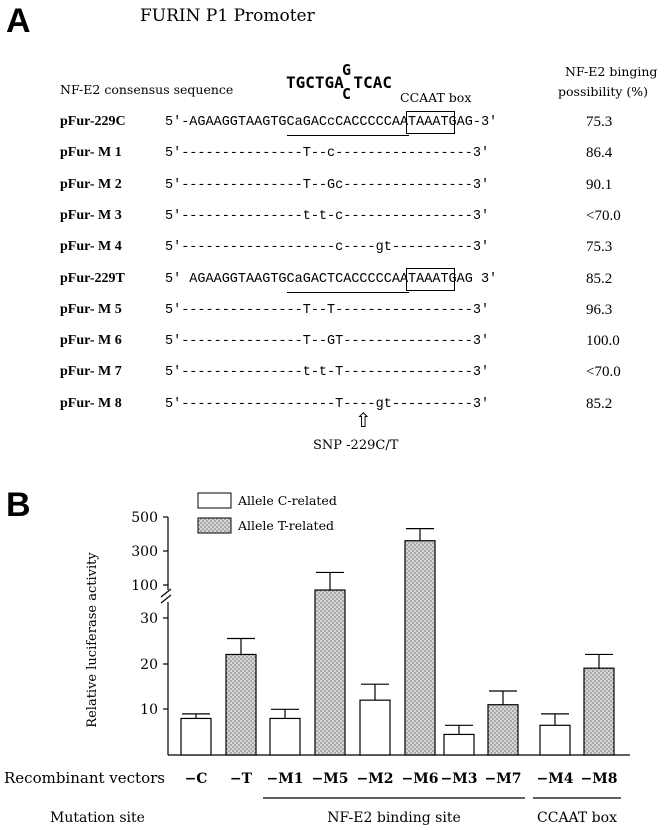  What do you see at coordinates (327, 404) in the screenshot?
I see `row-sequence: 5'-------------------T----gt----------3'` at bounding box center [327, 404].